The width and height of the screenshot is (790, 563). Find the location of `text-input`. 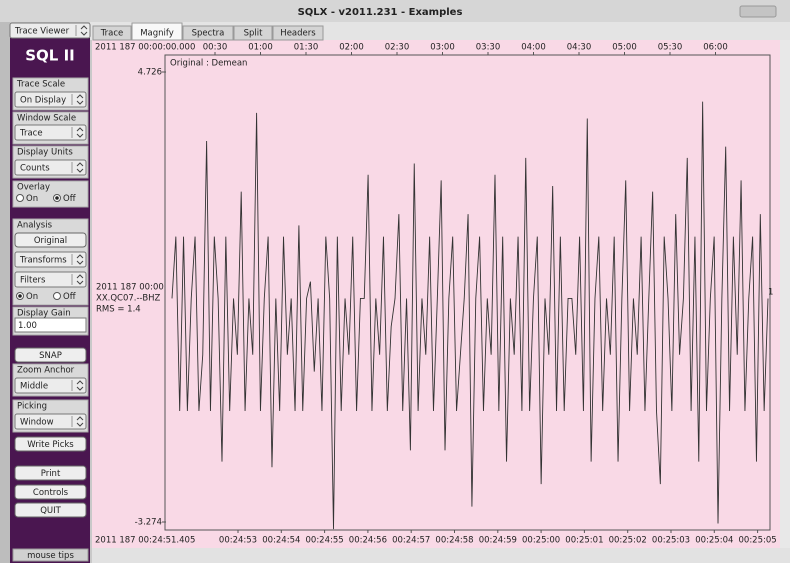

text-input is located at coordinates (50, 325).